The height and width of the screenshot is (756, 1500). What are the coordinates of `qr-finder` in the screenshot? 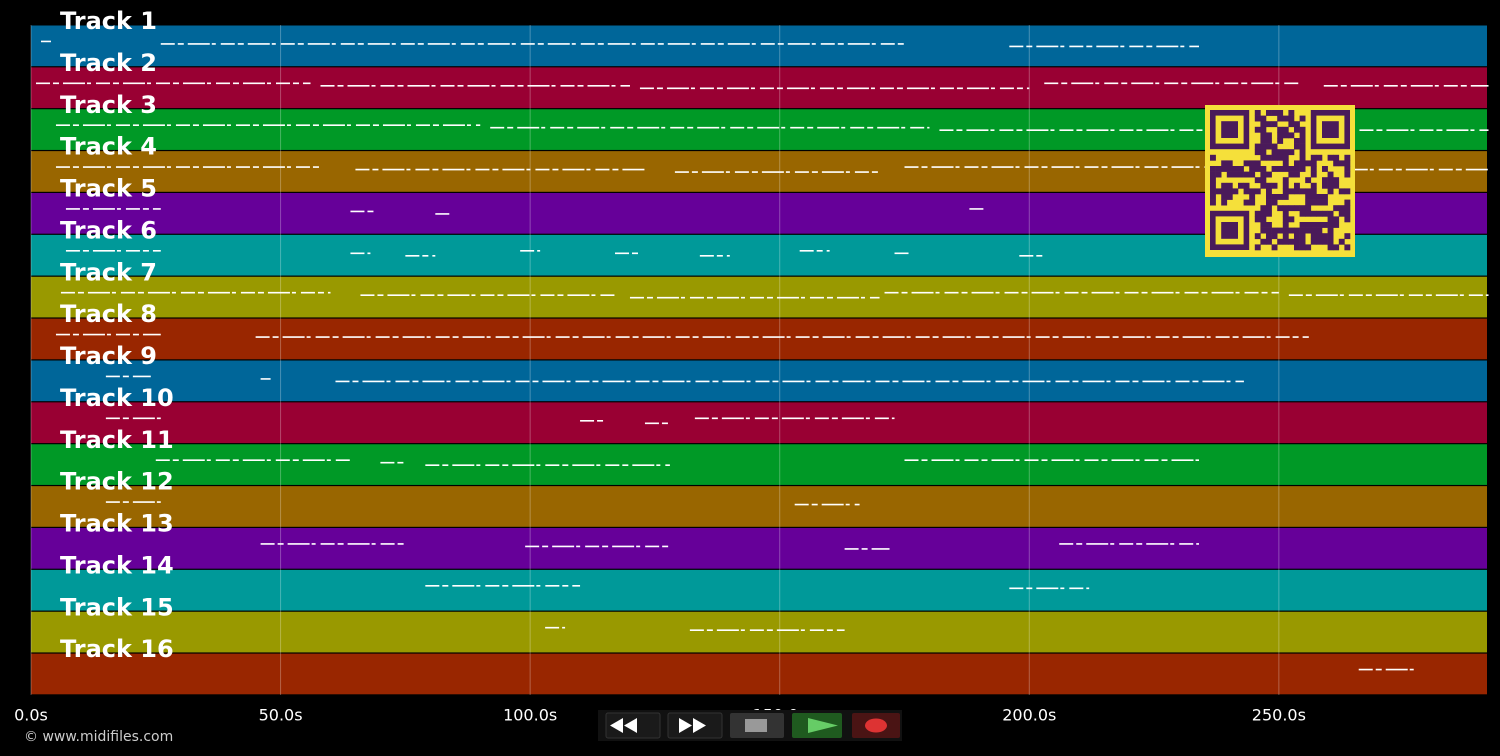 It's located at (1330, 129).